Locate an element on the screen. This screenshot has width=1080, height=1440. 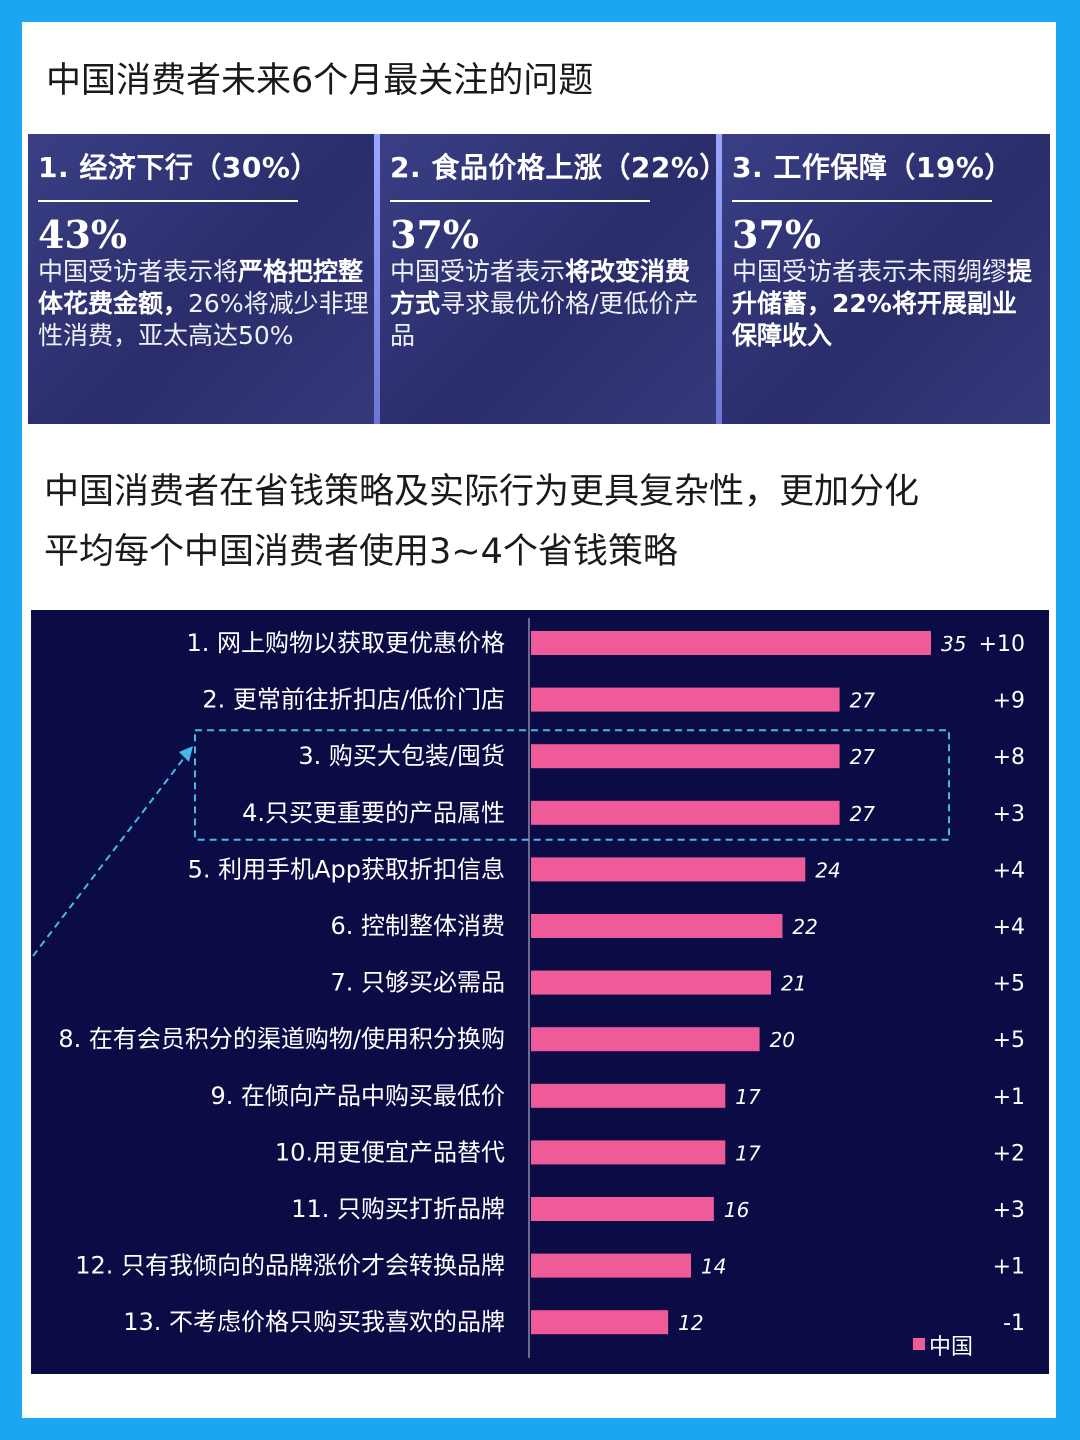
change-label: +2 is located at coordinates (1009, 1153).